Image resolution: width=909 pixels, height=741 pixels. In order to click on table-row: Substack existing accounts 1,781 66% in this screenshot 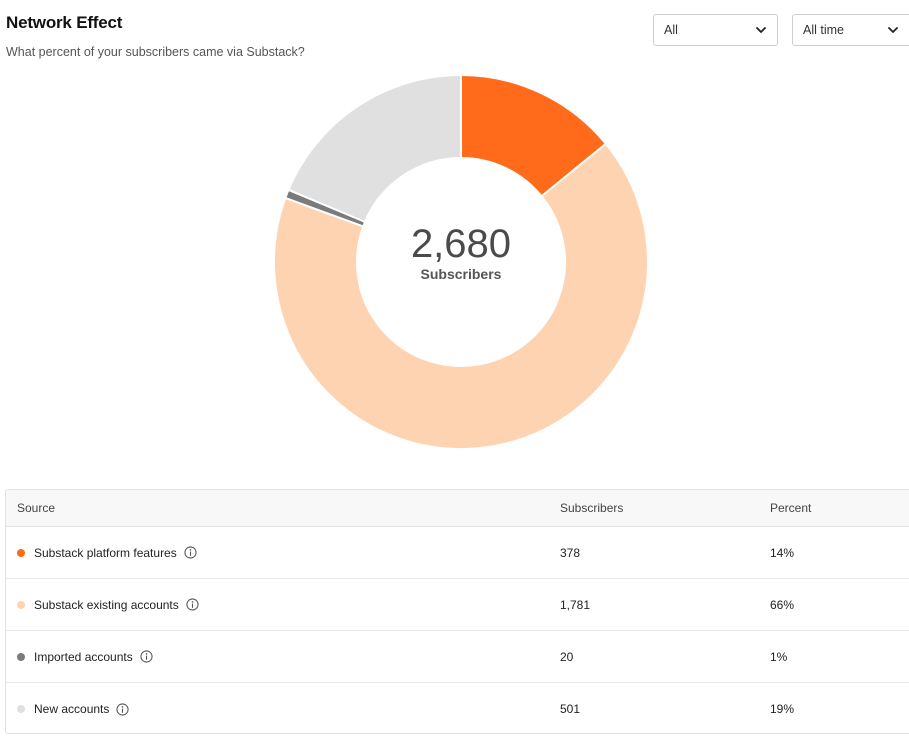, I will do `click(457, 605)`.